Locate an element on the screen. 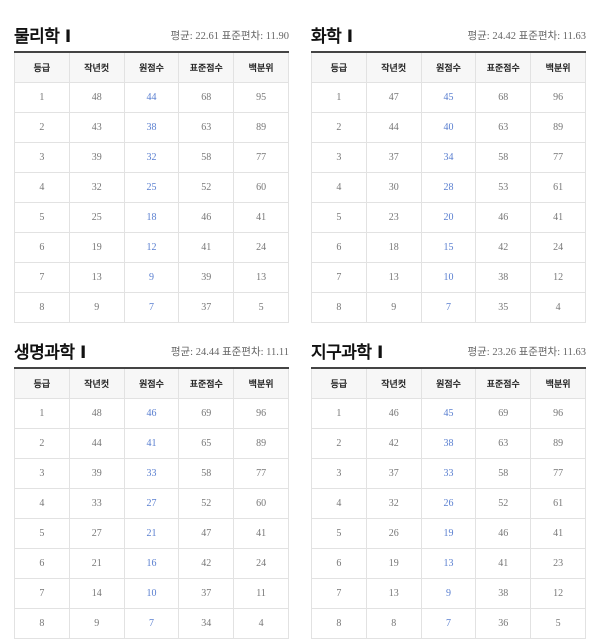 This screenshot has height=639, width=600. cell-raw-score: 41 is located at coordinates (151, 443).